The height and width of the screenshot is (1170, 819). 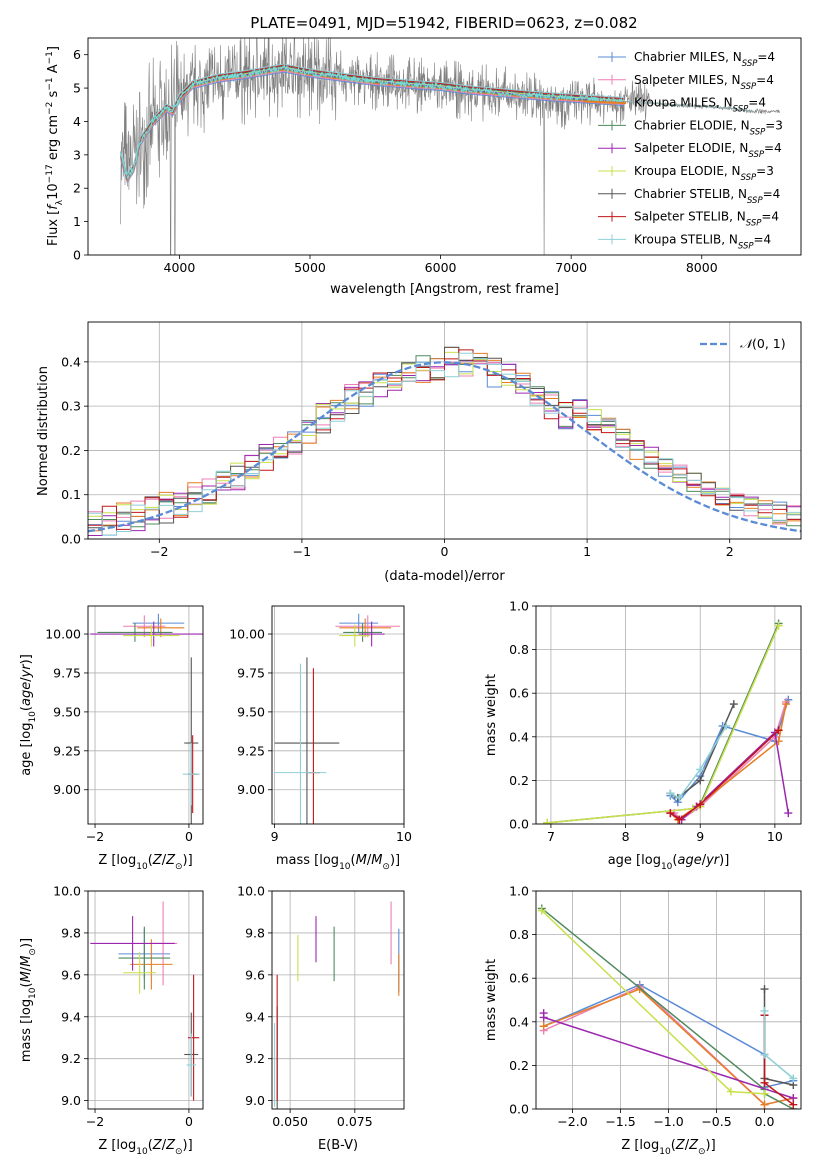 What do you see at coordinates (444, 289) in the screenshot?
I see `x-axis-label: wavelength [Angstrom, rest frame]` at bounding box center [444, 289].